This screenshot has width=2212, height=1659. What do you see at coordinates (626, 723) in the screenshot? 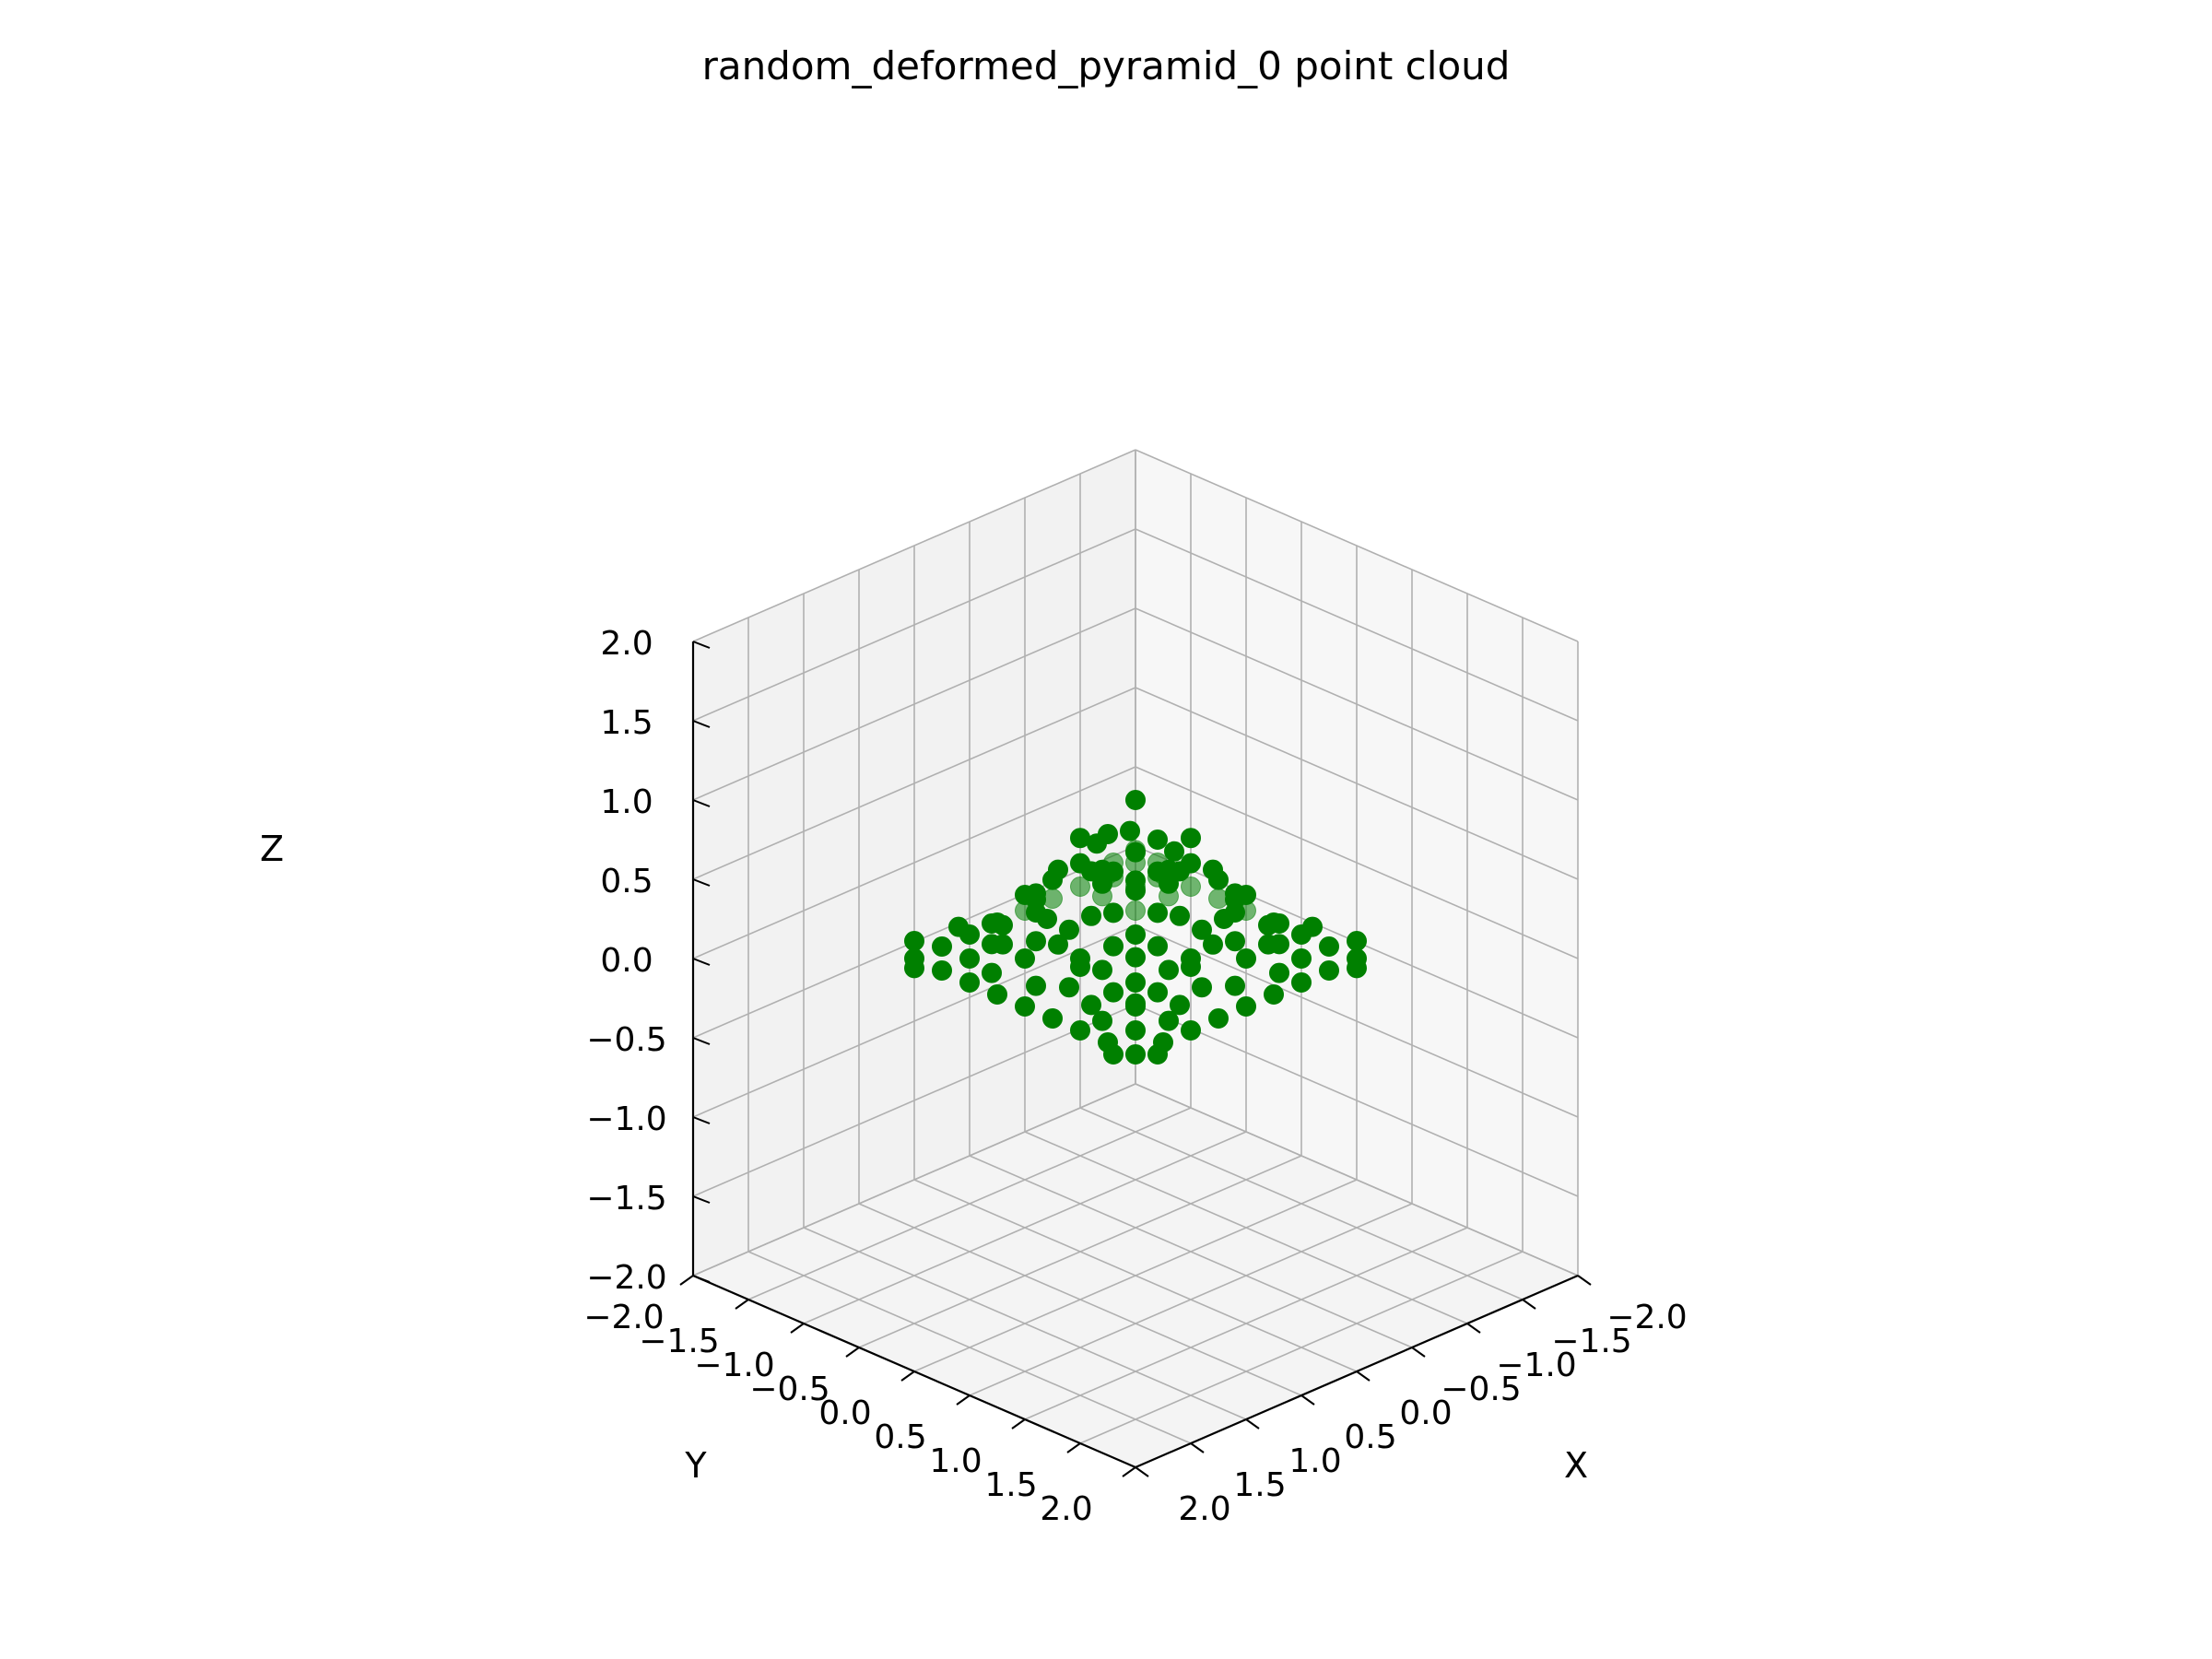
I see `z-tick-label: 1.5` at bounding box center [626, 723].